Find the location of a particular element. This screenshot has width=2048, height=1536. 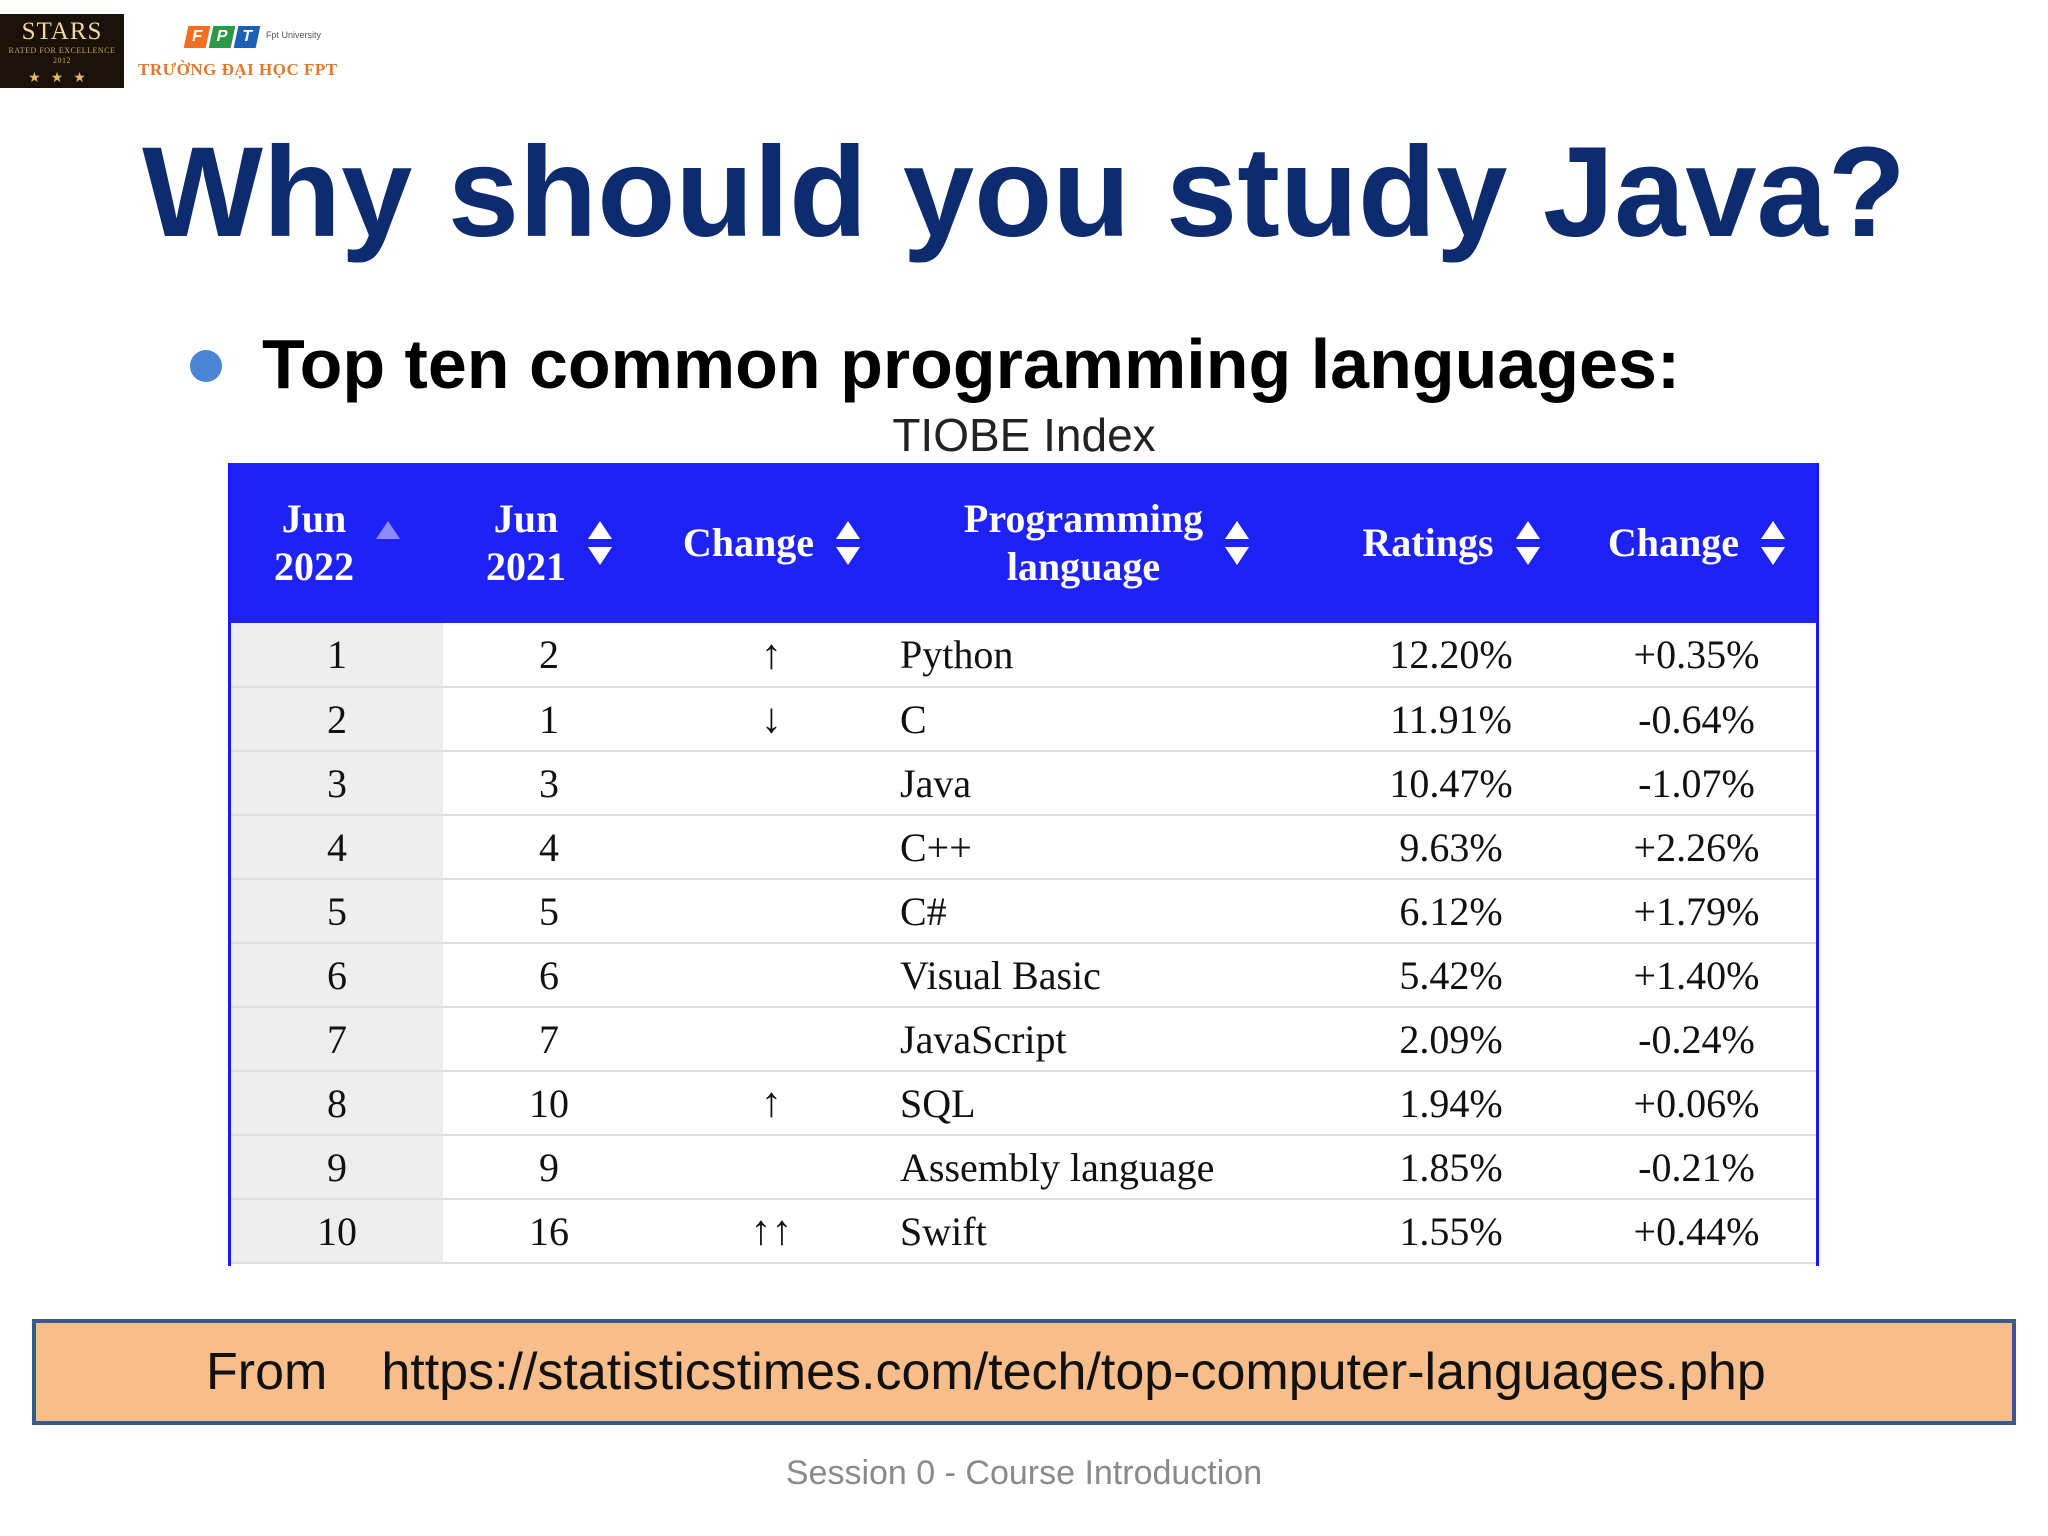

slide-subtitle: Top ten common programming languages: is located at coordinates (971, 364).